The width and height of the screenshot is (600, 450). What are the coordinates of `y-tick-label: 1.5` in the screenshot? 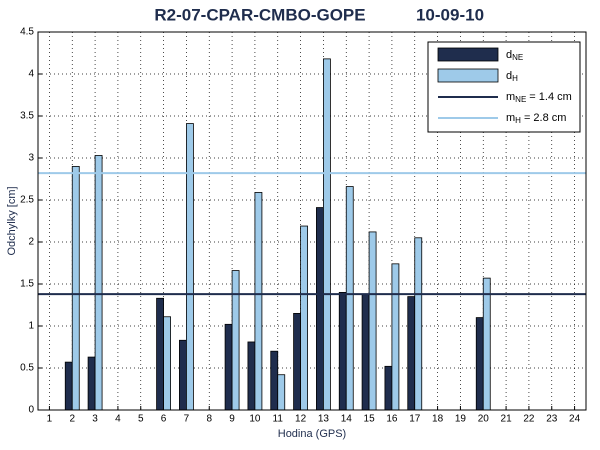 It's located at (27, 284).